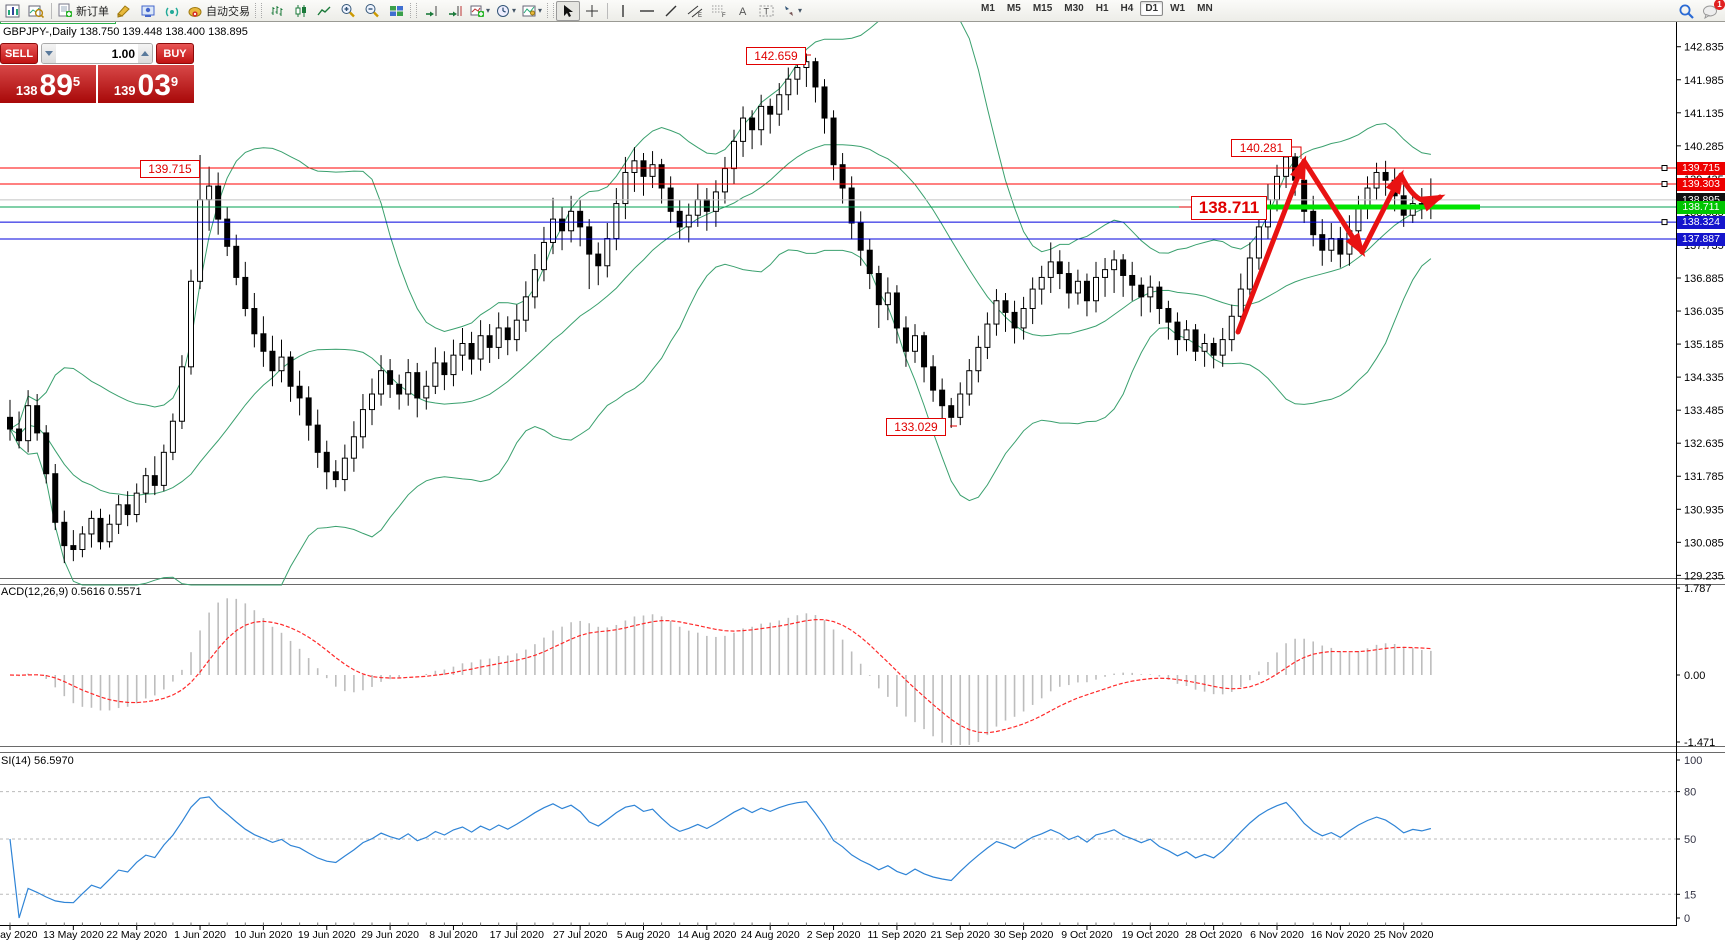 The width and height of the screenshot is (1725, 943). What do you see at coordinates (148, 11) in the screenshot?
I see `terminal-button` at bounding box center [148, 11].